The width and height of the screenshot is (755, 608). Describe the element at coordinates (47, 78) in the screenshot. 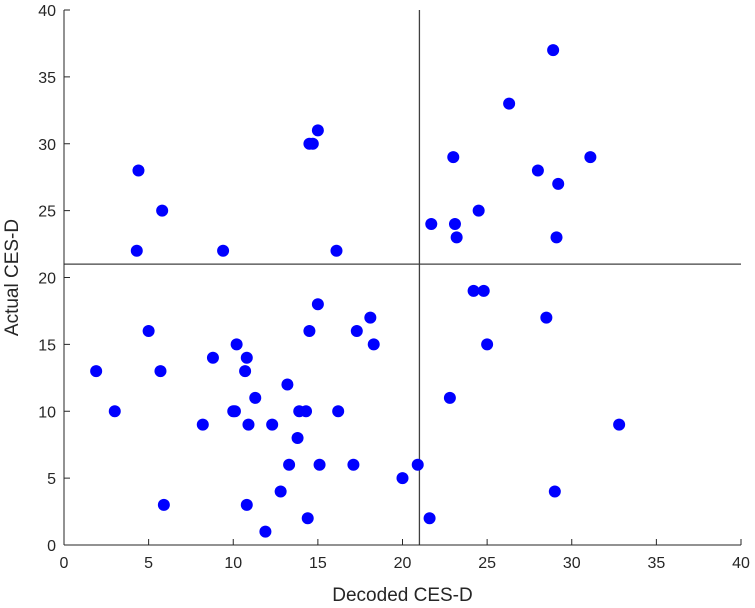

I see `y-tick-label: 35` at that location.